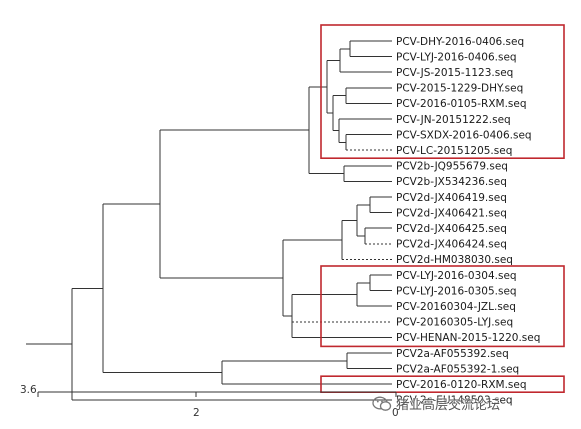 The image size is (581, 429). What do you see at coordinates (451, 213) in the screenshot?
I see `leaf-label: PCV2d-JX406421.seq` at bounding box center [451, 213].